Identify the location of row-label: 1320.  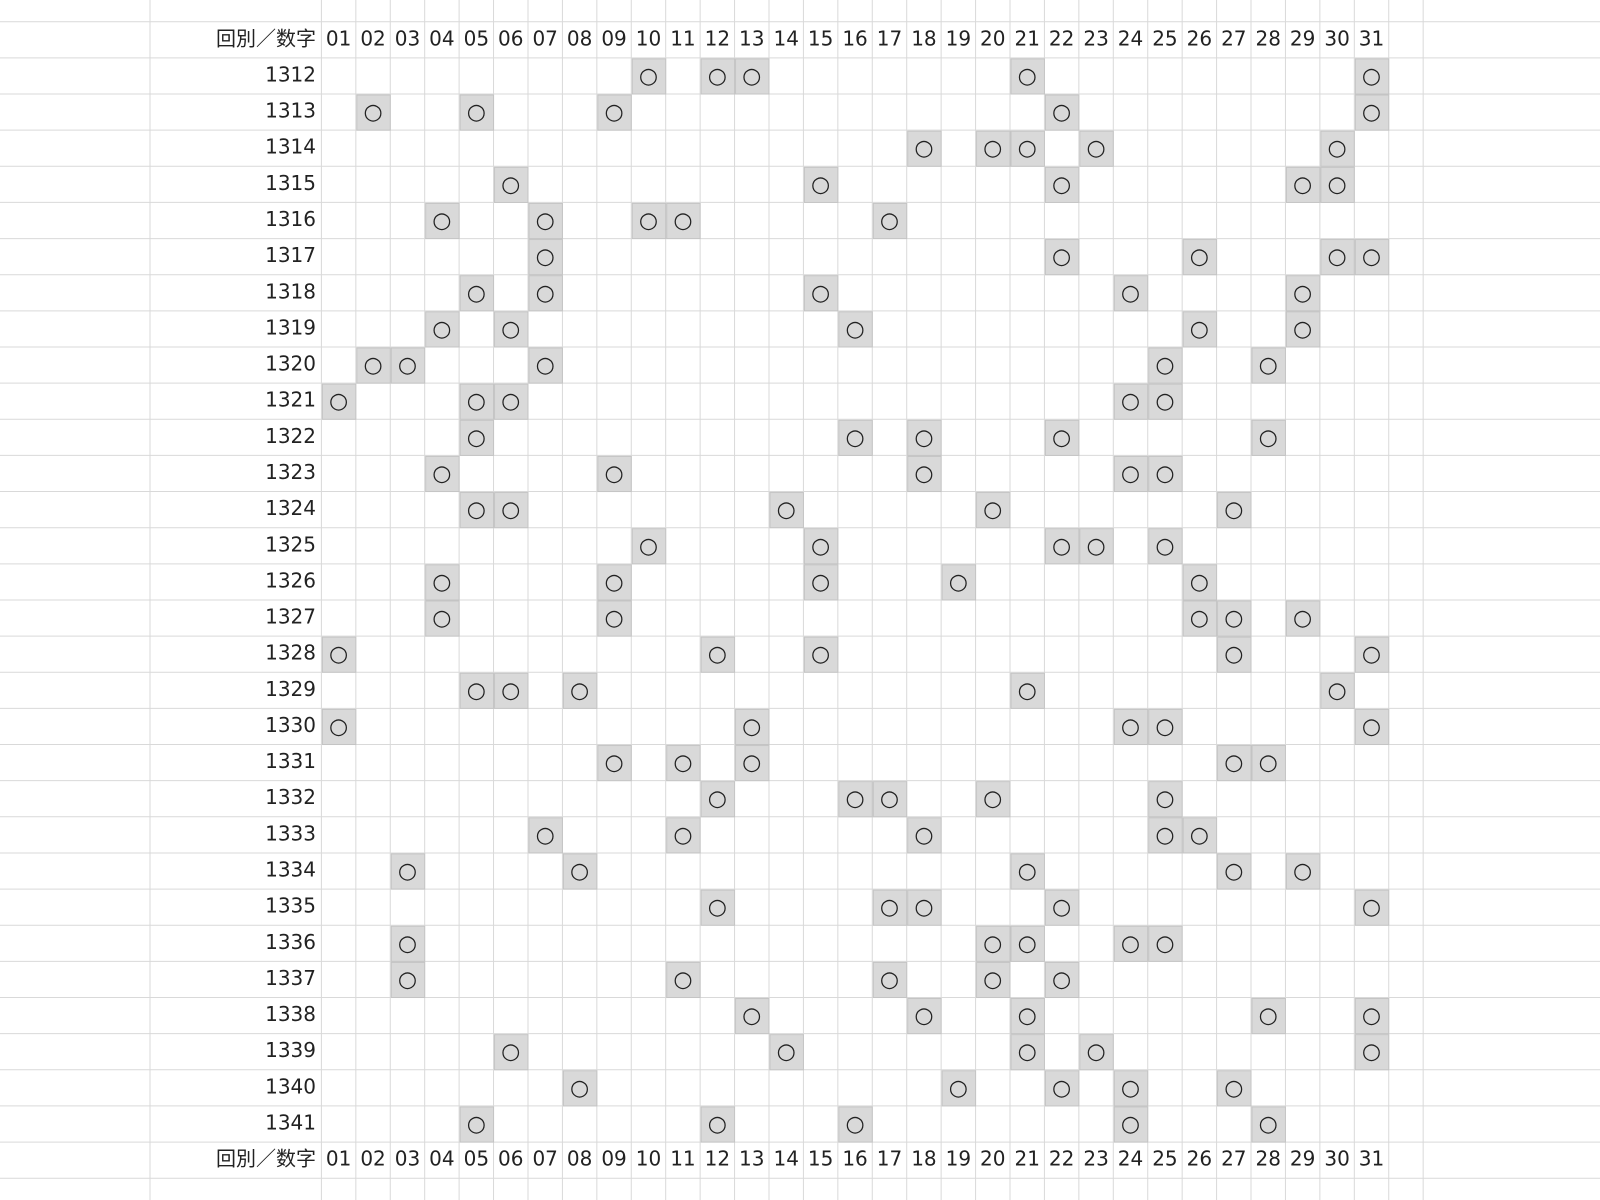
(290, 364).